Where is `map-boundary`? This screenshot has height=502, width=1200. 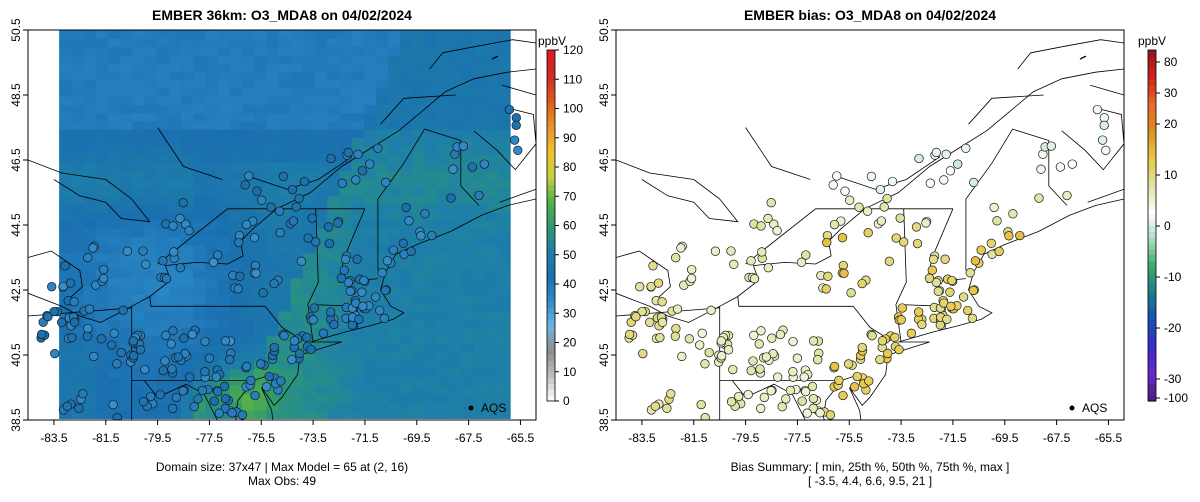
map-boundary is located at coordinates (261, 236).